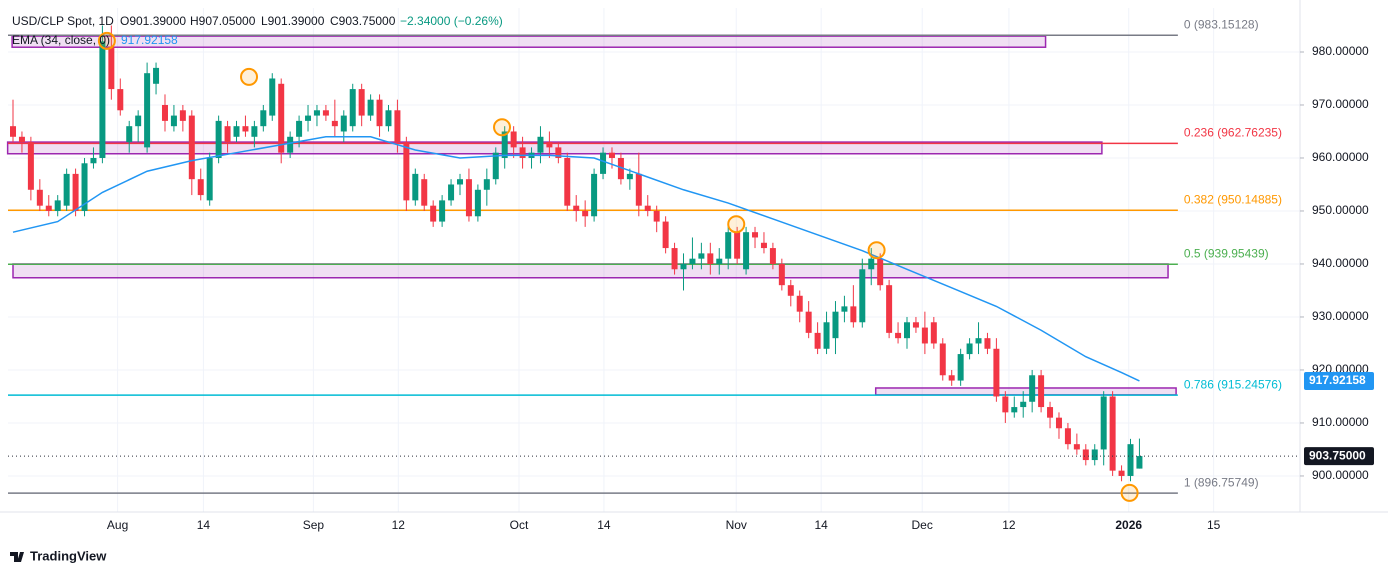 Image resolution: width=1388 pixels, height=580 pixels. What do you see at coordinates (1221, 24) in the screenshot?
I see `fib-label: 0 (983.15128)` at bounding box center [1221, 24].